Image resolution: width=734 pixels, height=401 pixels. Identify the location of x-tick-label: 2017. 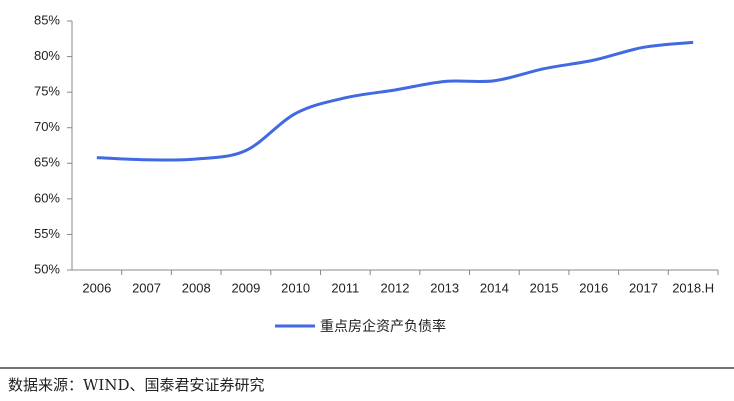
(643, 287).